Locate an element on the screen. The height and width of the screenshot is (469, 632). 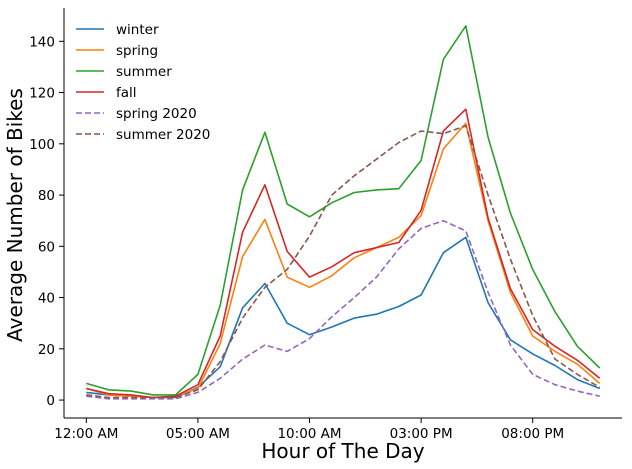
legend-label: fall is located at coordinates (126, 93).